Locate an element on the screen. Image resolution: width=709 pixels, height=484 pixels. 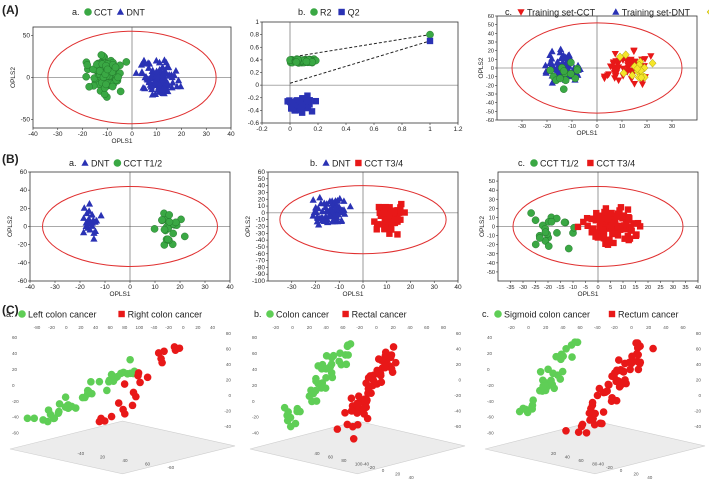
panel-label-a-c: c. is located at coordinates (508, 12).